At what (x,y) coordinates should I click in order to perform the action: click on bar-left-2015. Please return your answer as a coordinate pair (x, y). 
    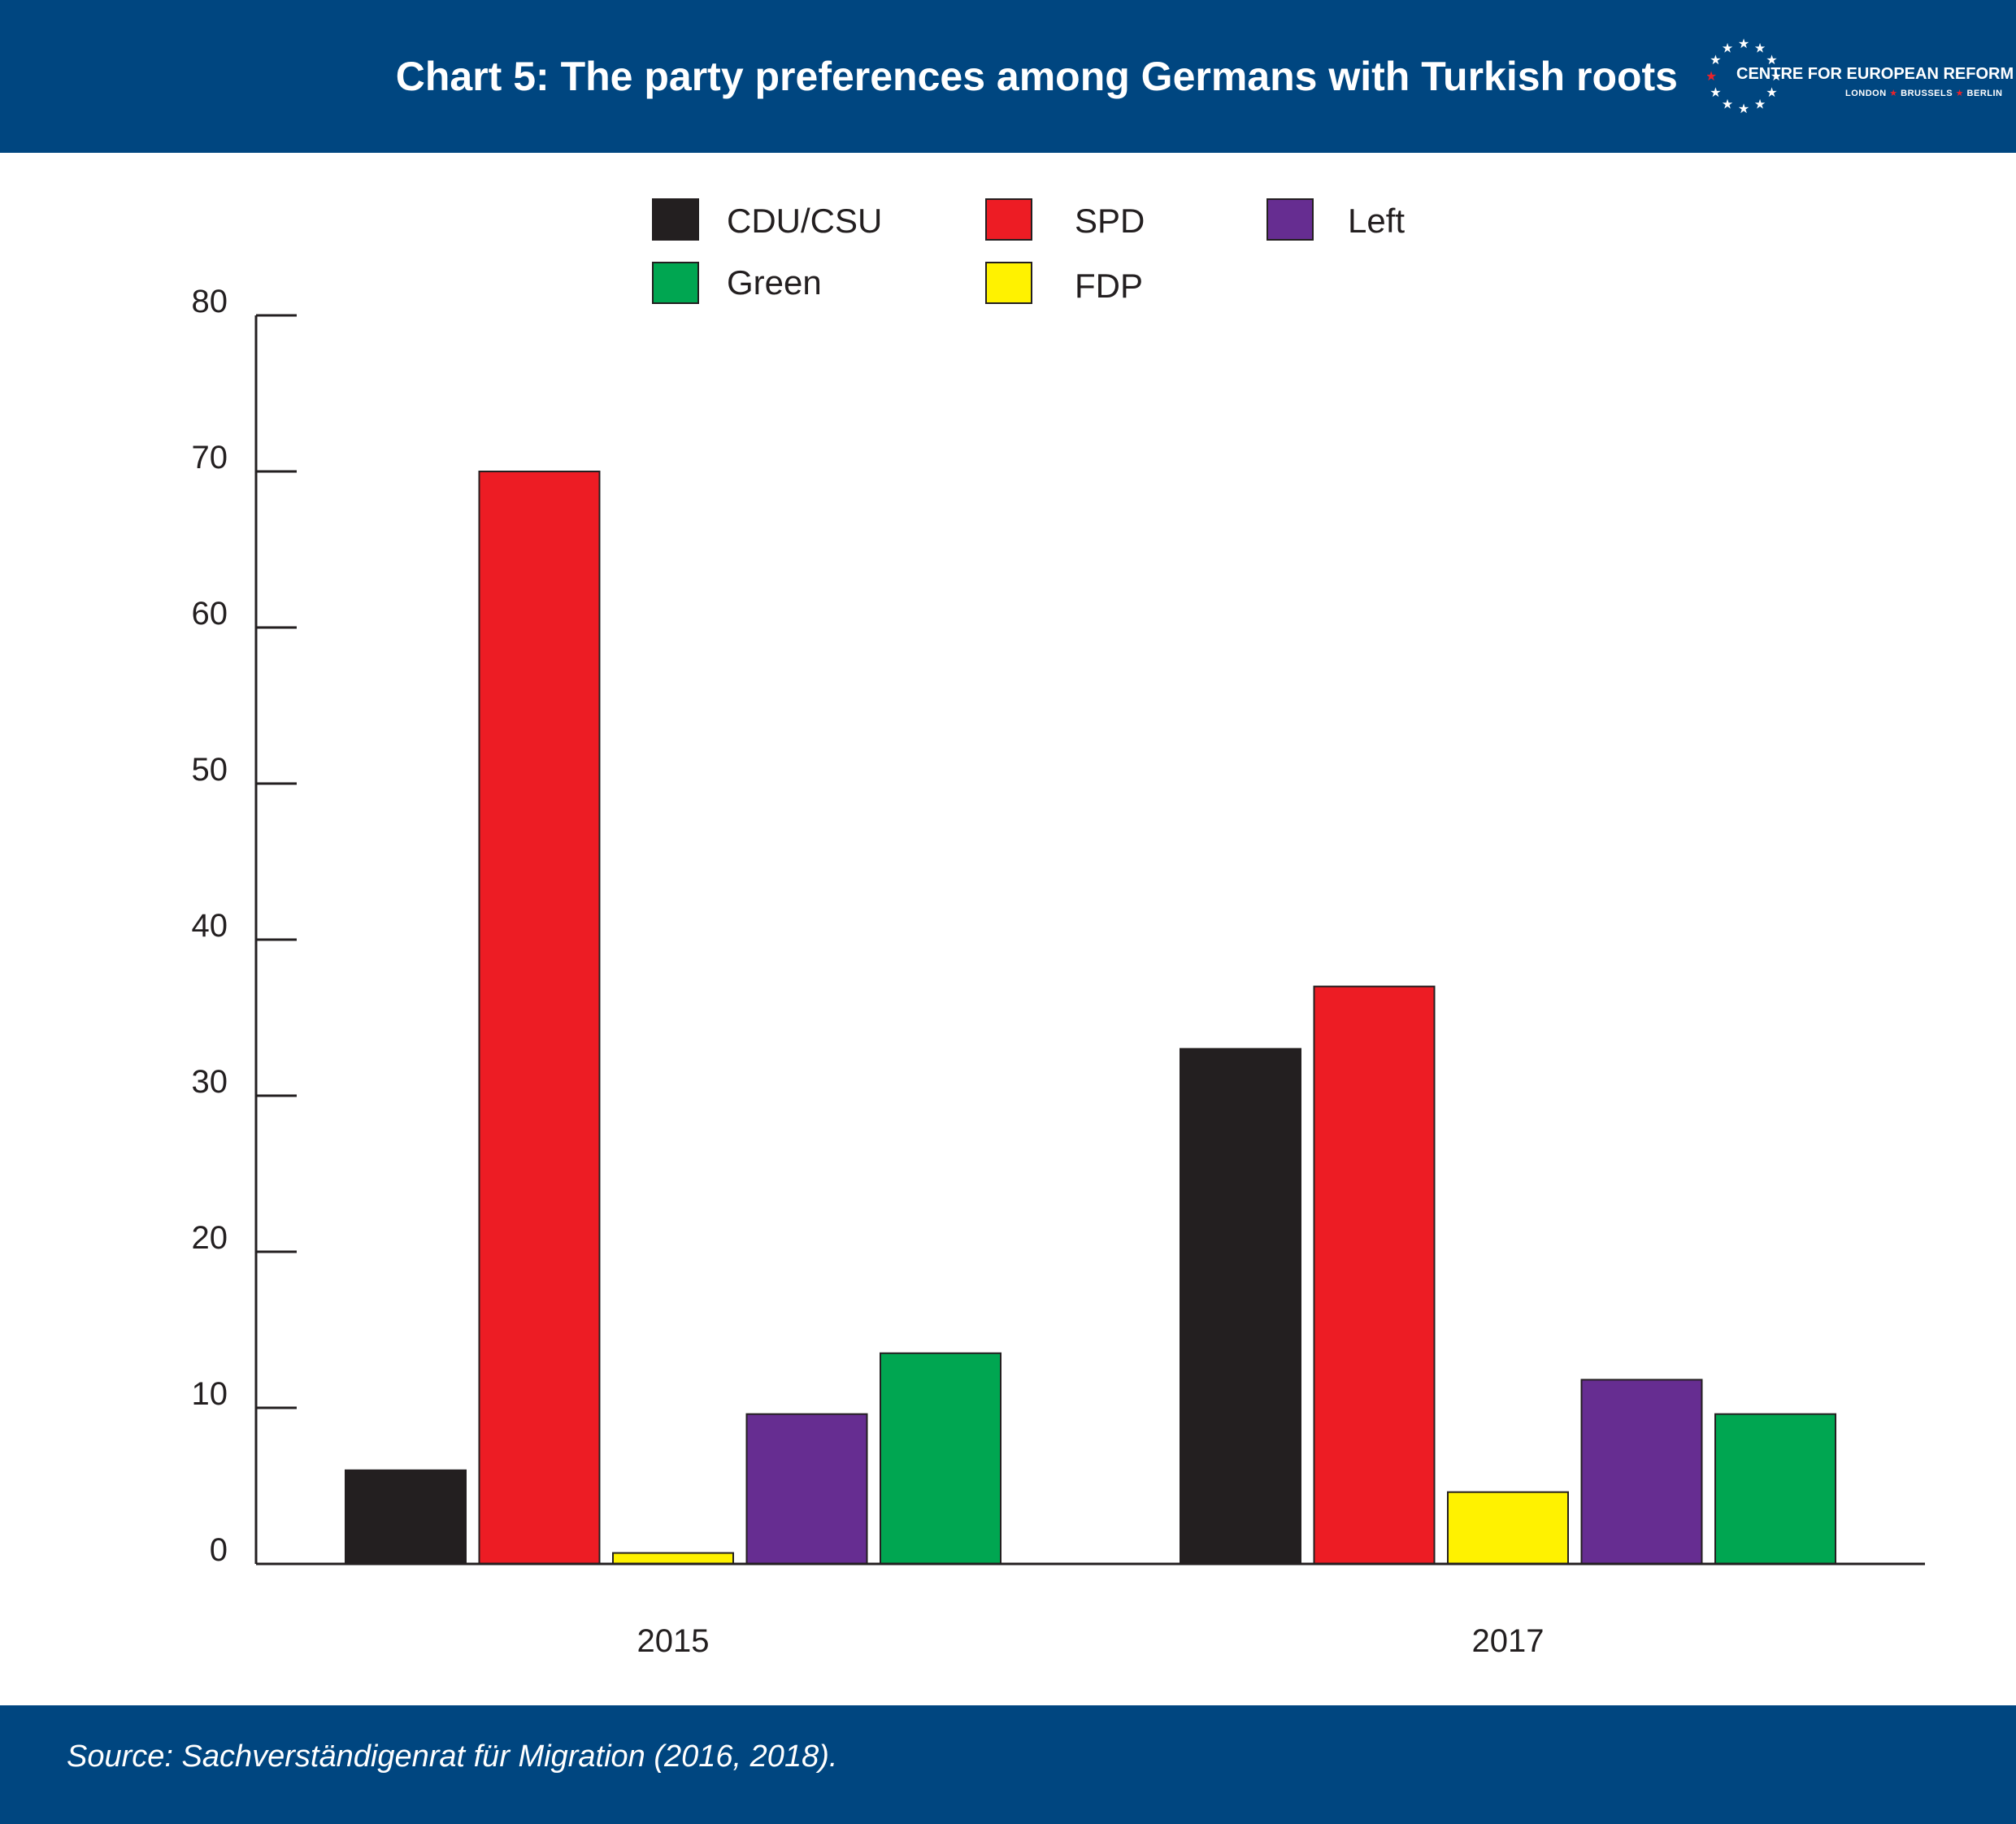
    Looking at the image, I should click on (806, 1490).